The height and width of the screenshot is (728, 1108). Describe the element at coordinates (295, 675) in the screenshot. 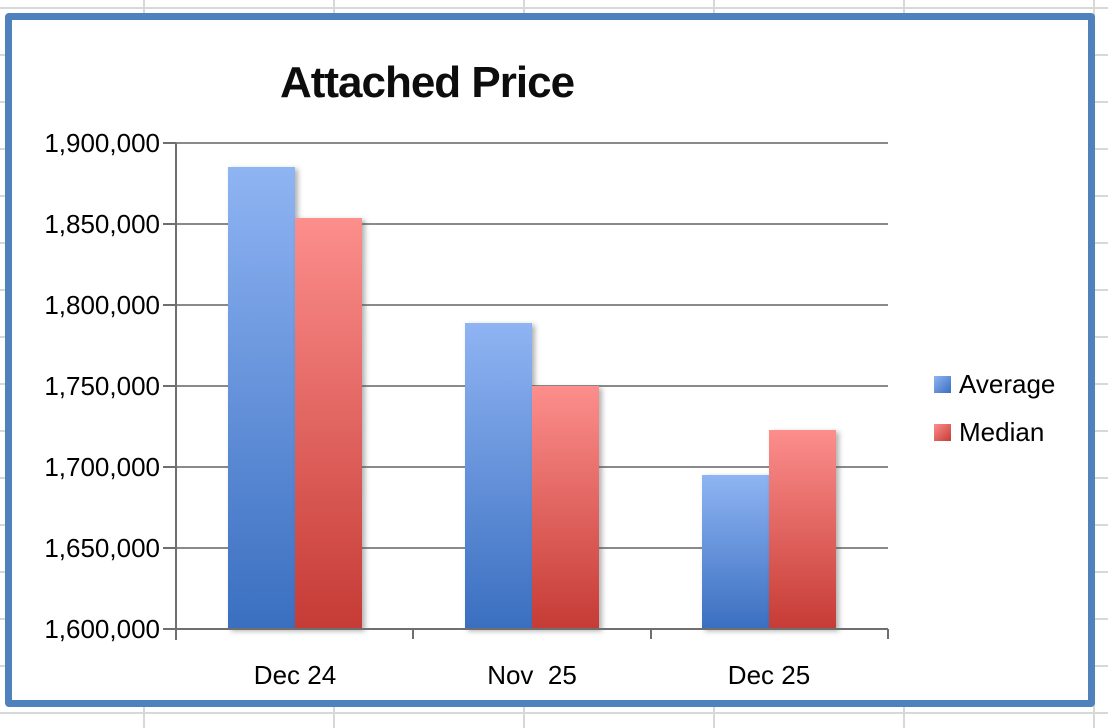

I see `x-axis-category-label: Dec 24` at that location.